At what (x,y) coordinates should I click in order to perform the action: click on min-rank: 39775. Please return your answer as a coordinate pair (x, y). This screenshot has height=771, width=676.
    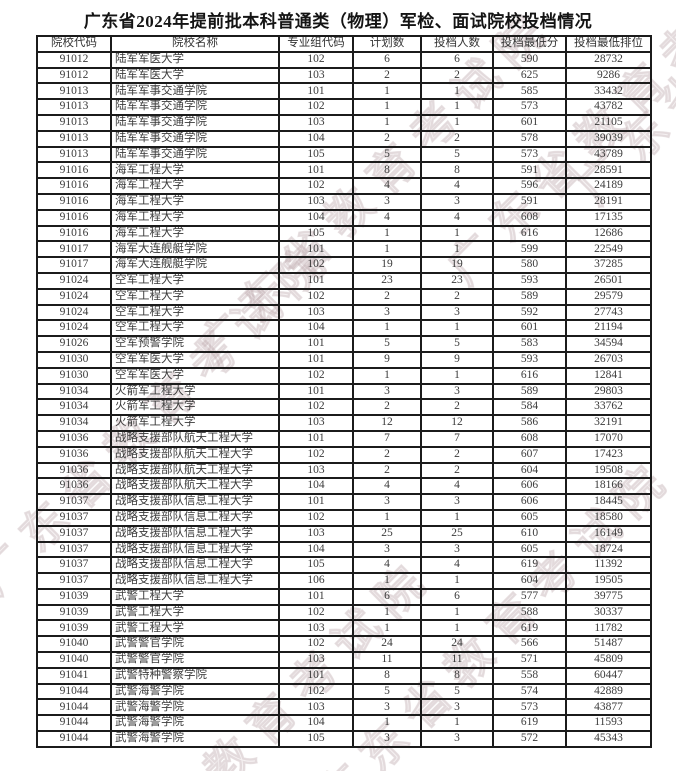
    Looking at the image, I should click on (608, 596).